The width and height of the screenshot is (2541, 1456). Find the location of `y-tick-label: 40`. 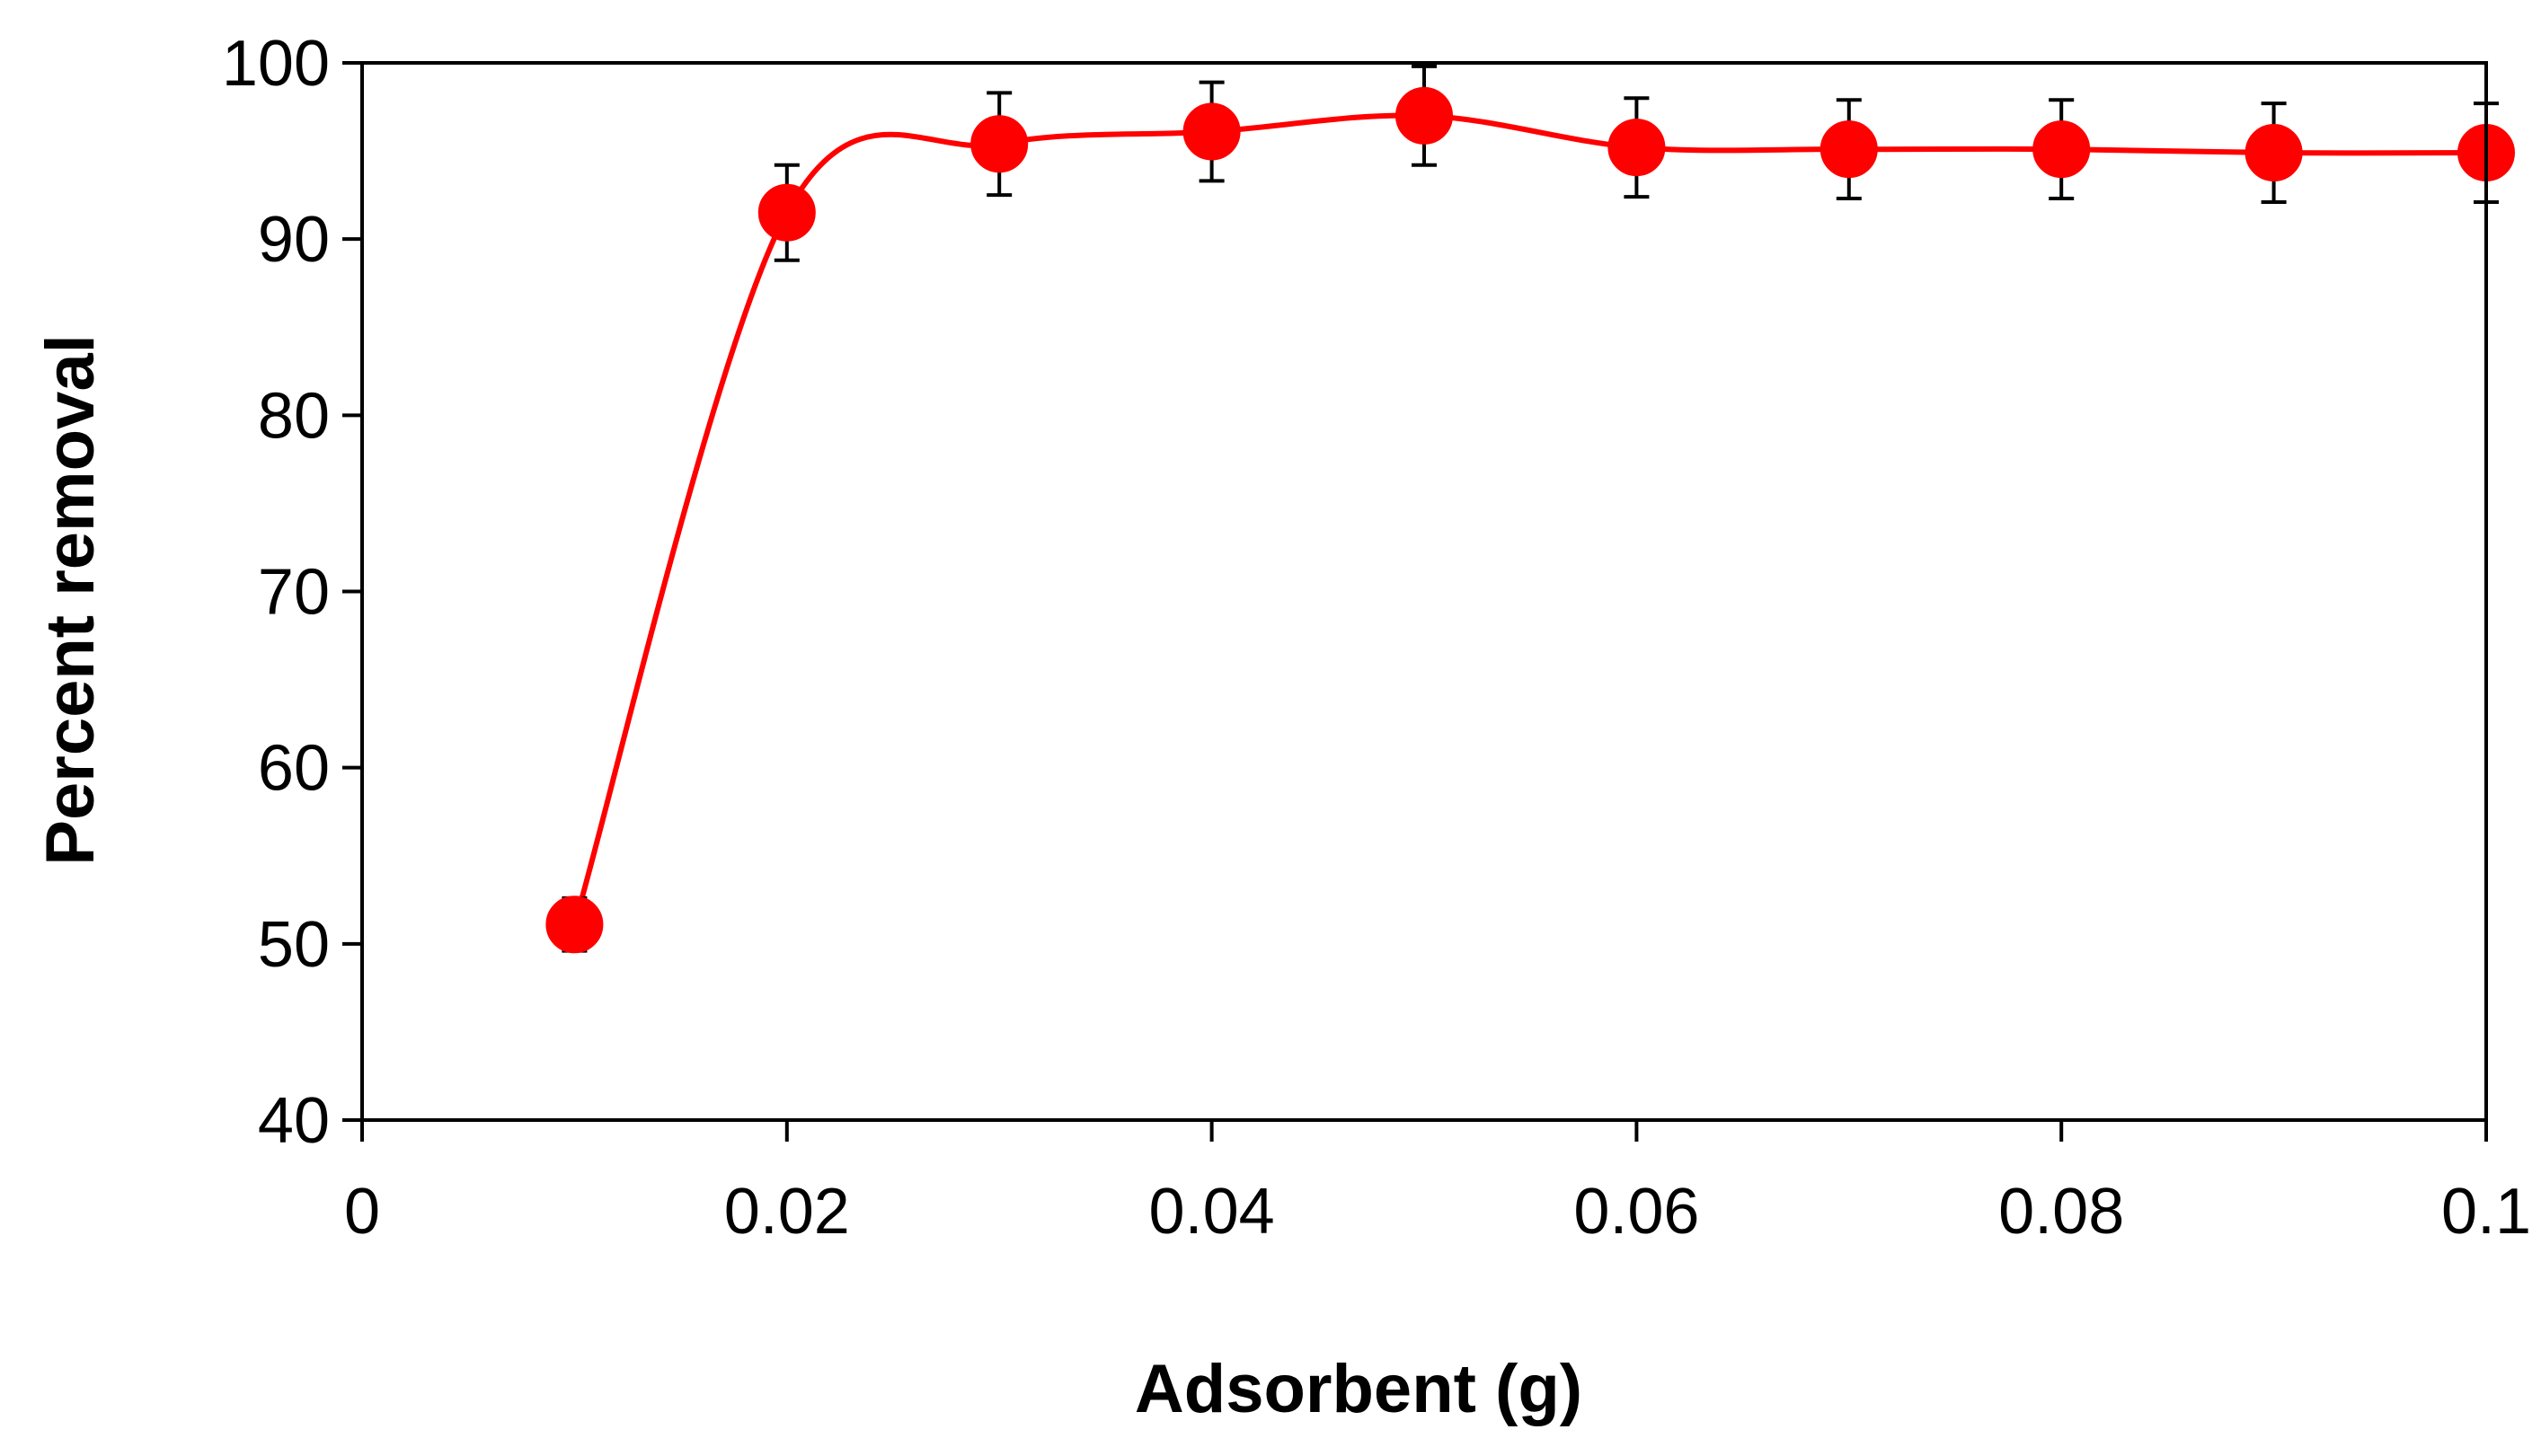

y-tick-label: 40 is located at coordinates (294, 1121).